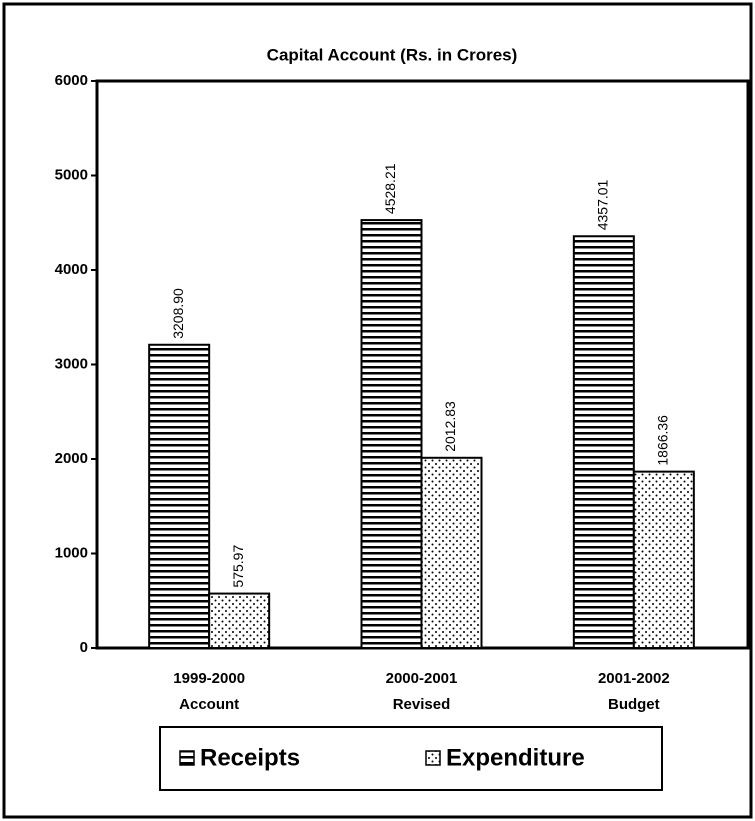  Describe the element at coordinates (71, 269) in the screenshot. I see `y-tick-label: 4000` at that location.